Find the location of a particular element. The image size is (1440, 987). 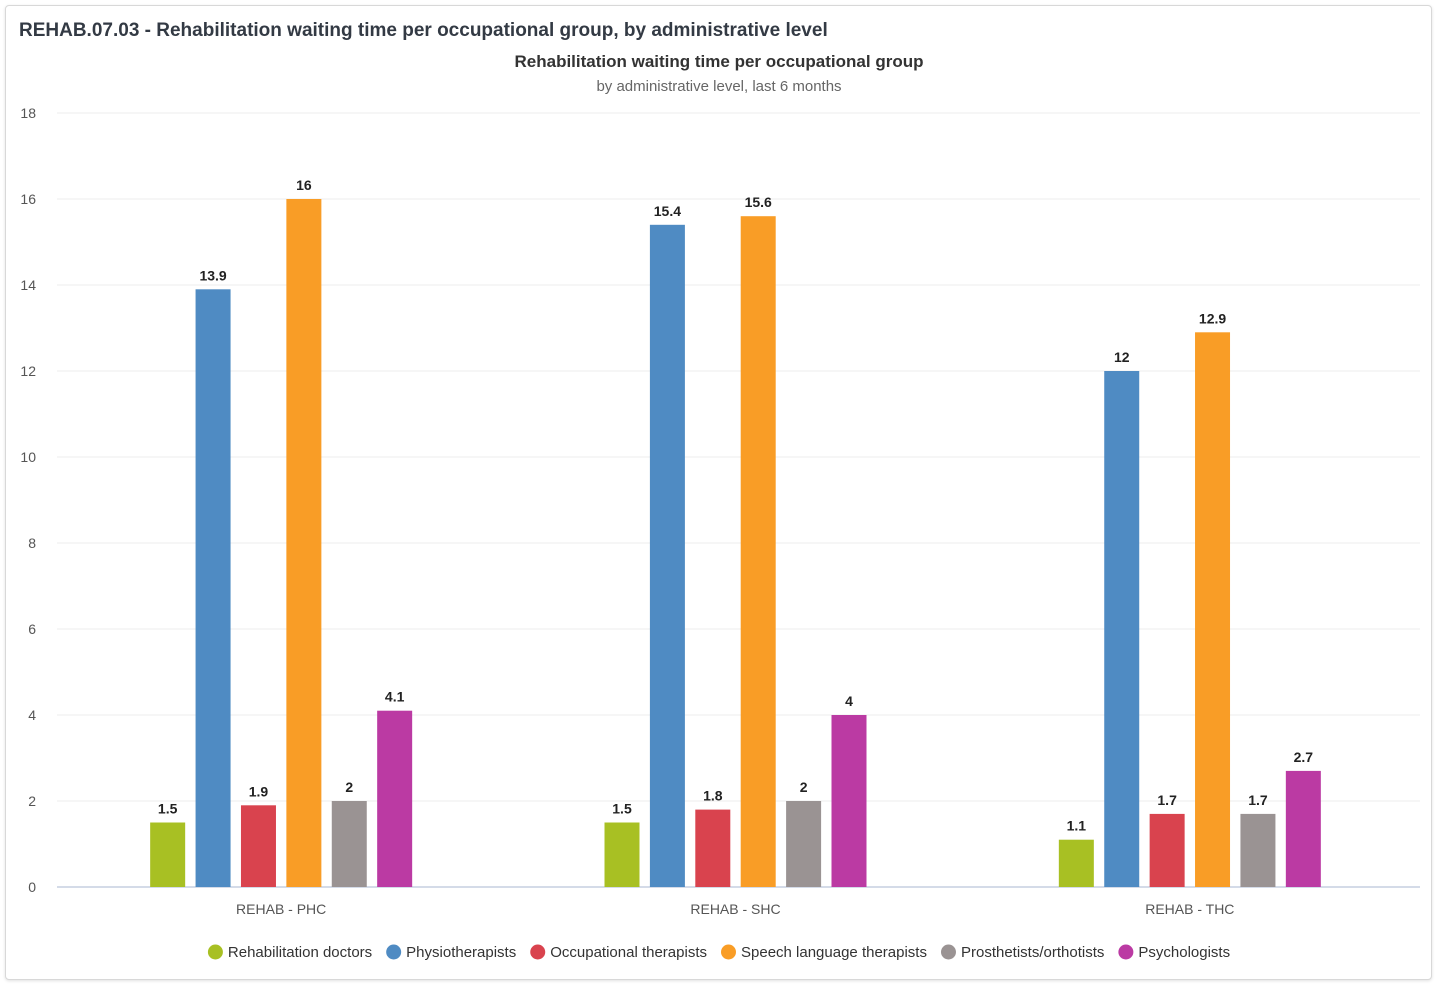

legend-item-psychologists: Psychologists is located at coordinates (1174, 952).